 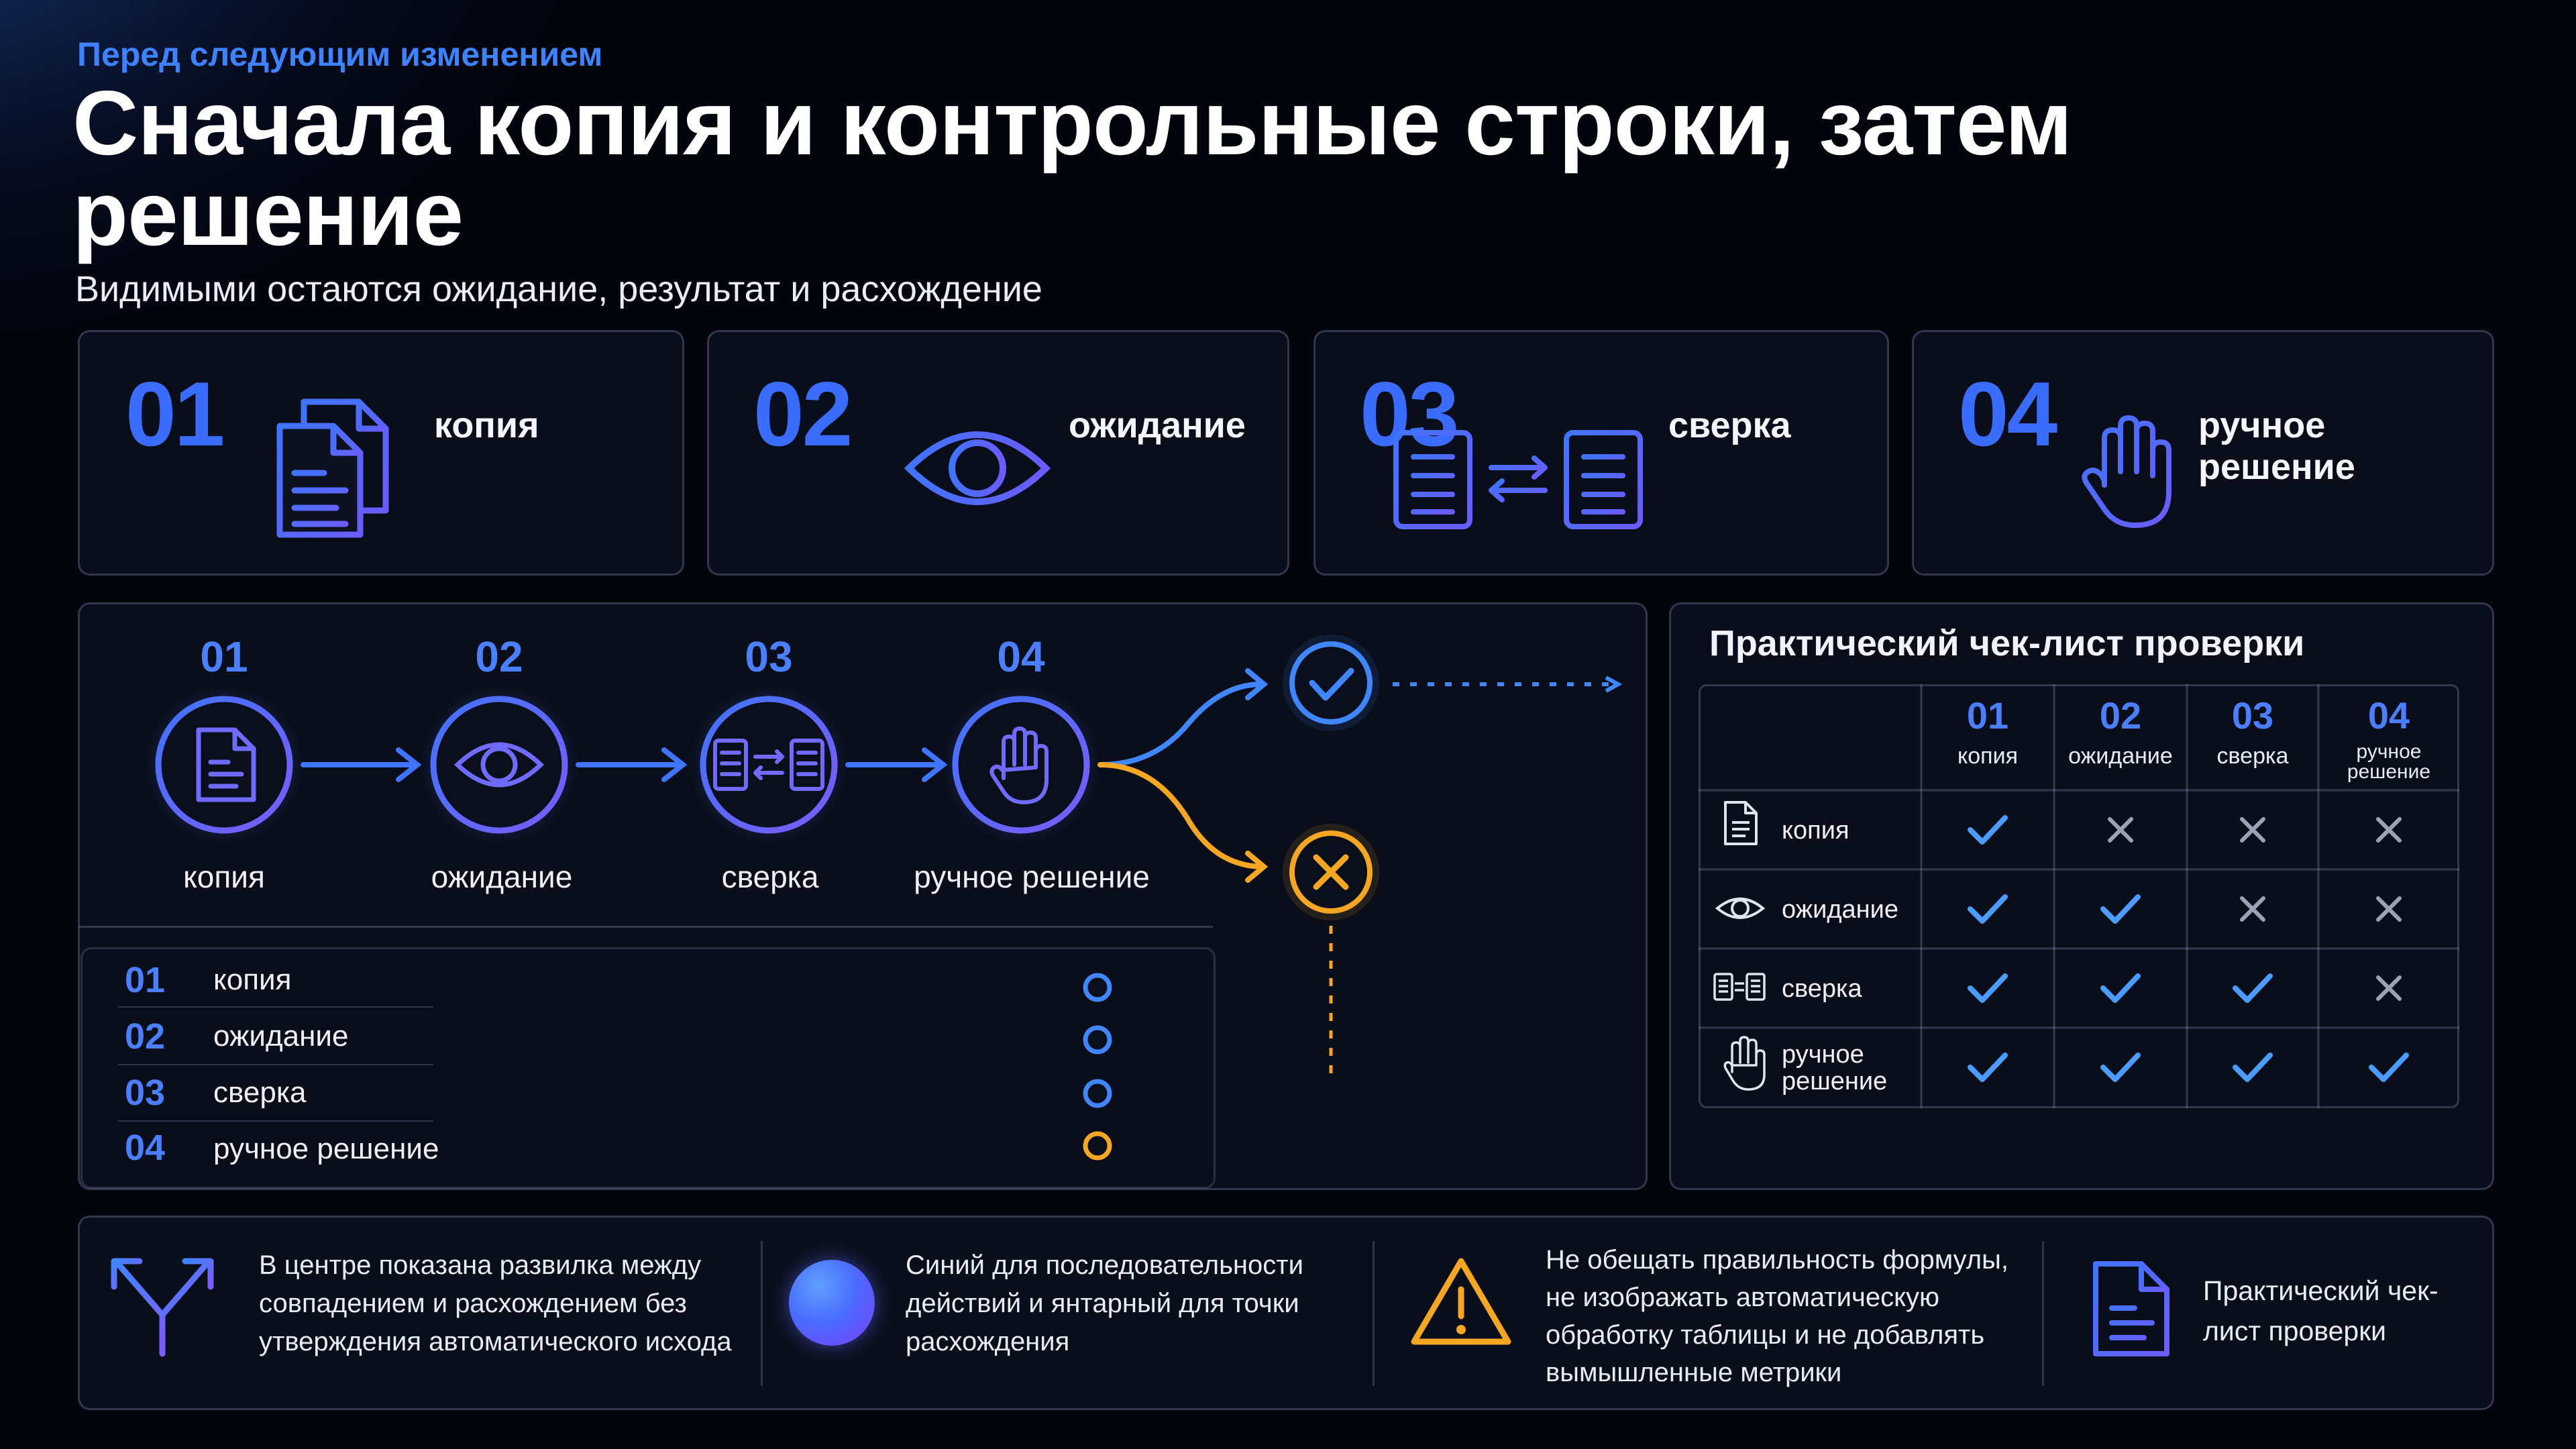 What do you see at coordinates (339, 471) in the screenshot?
I see `documents-icon` at bounding box center [339, 471].